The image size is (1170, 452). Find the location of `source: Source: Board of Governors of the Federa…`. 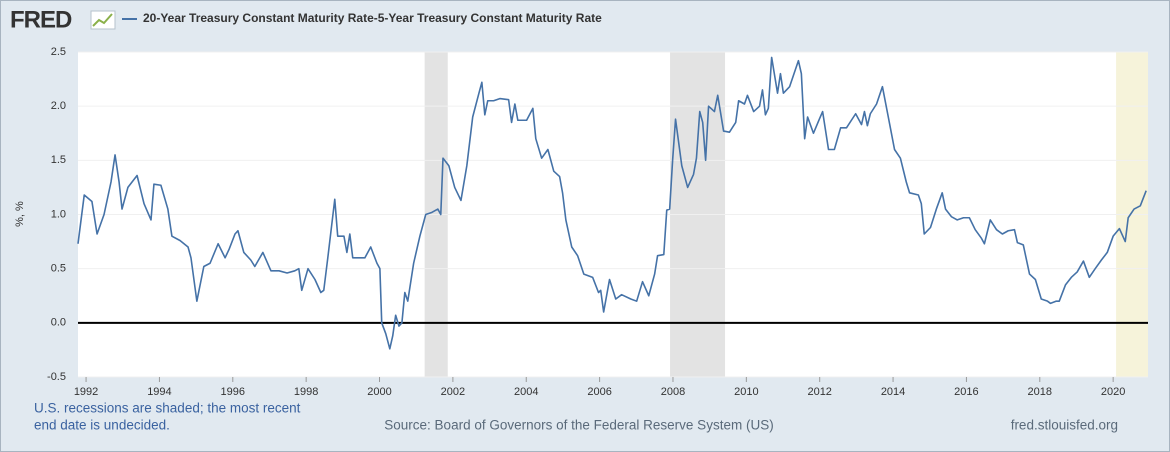

source: Source: Board of Governors of the Federa… is located at coordinates (578, 425).